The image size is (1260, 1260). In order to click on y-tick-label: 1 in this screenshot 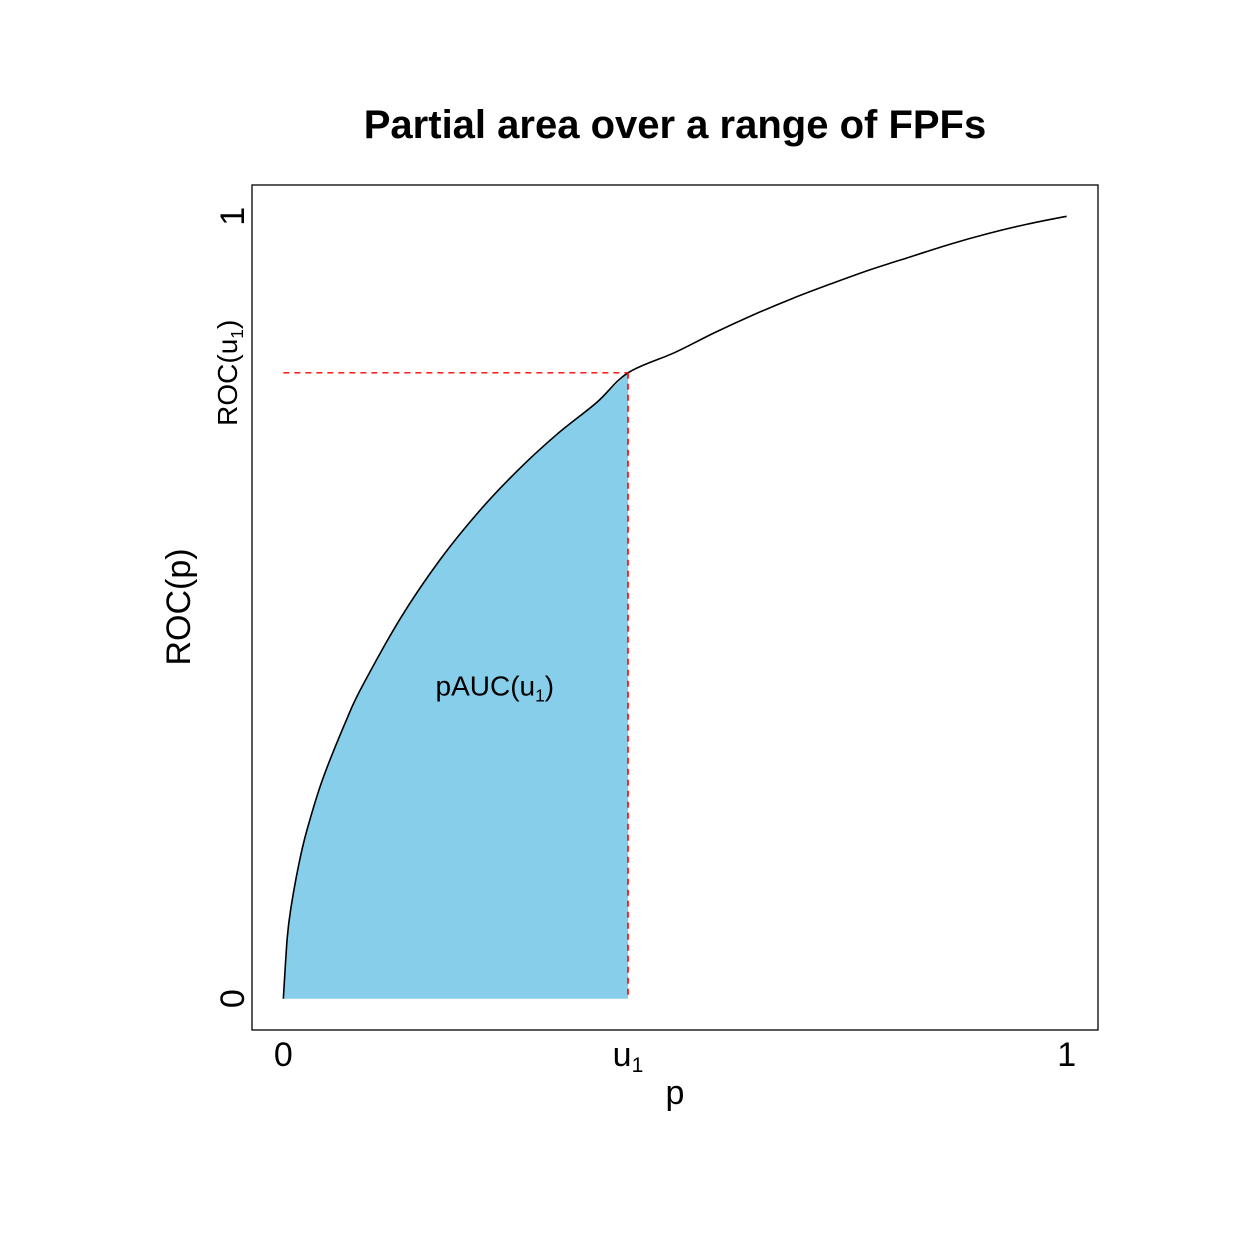, I will do `click(233, 216)`.